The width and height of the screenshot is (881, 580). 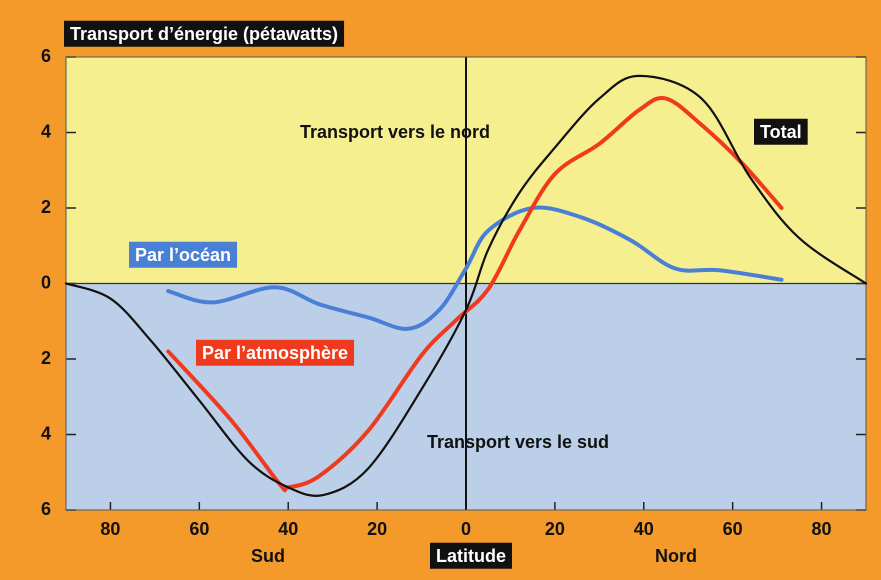 What do you see at coordinates (466, 529) in the screenshot?
I see `x-tick-label: 0` at bounding box center [466, 529].